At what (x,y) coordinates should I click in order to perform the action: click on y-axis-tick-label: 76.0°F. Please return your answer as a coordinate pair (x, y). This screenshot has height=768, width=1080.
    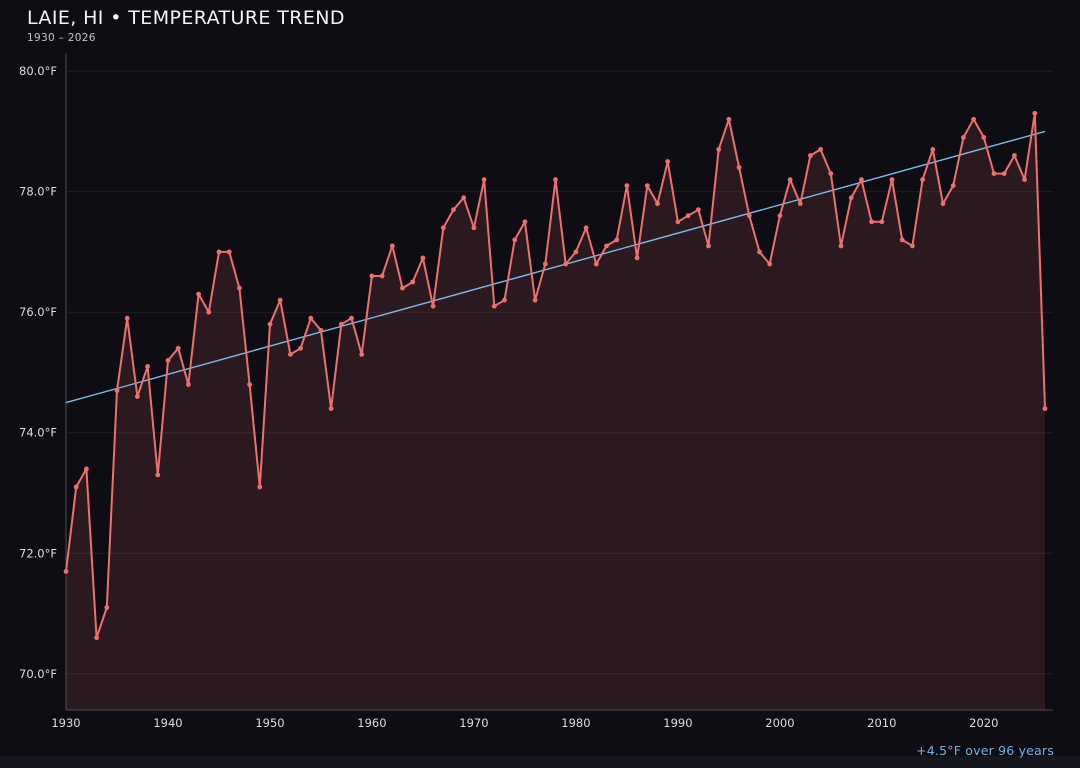
    Looking at the image, I should click on (38, 312).